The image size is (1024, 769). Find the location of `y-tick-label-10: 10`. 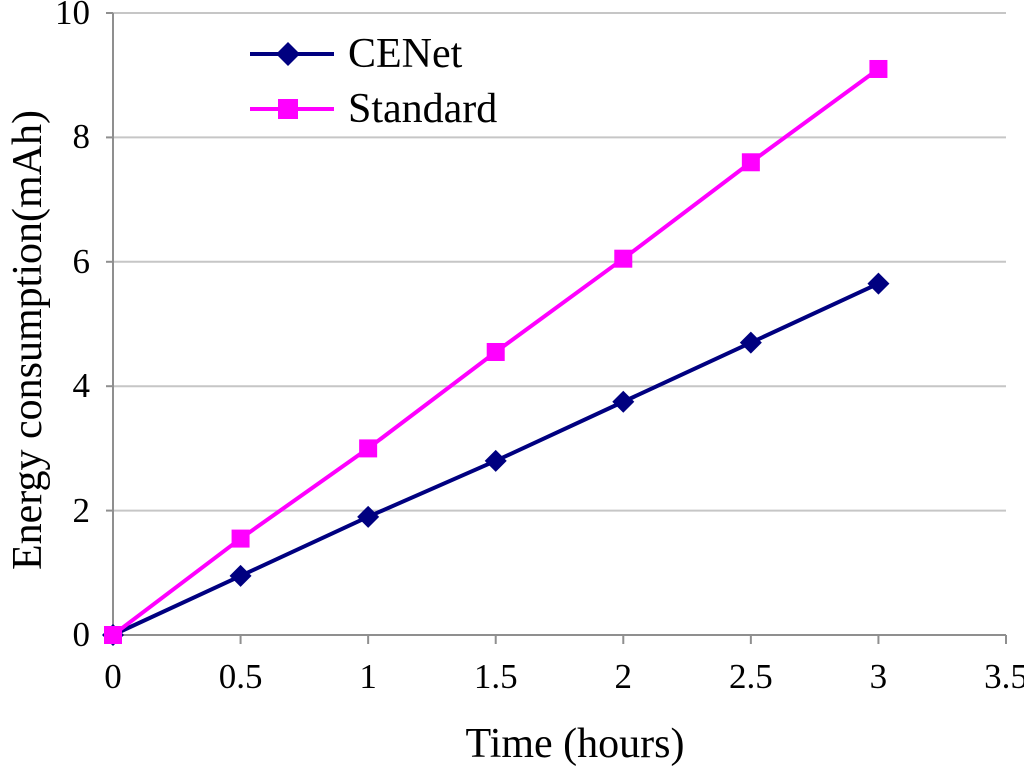

y-tick-label-10: 10 is located at coordinates (72, 16).